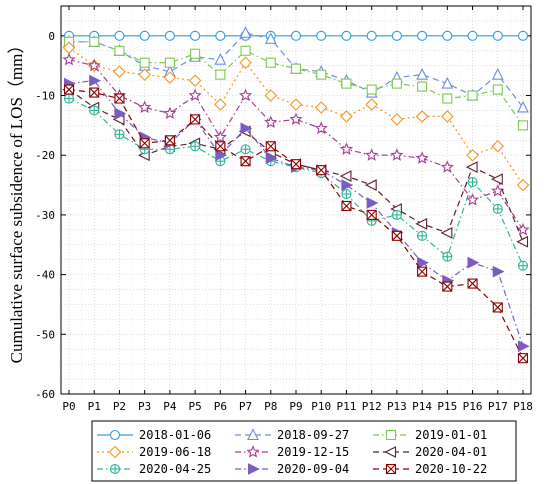 The height and width of the screenshot is (484, 550). What do you see at coordinates (245, 406) in the screenshot?
I see `x-tick-label: P7` at bounding box center [245, 406].